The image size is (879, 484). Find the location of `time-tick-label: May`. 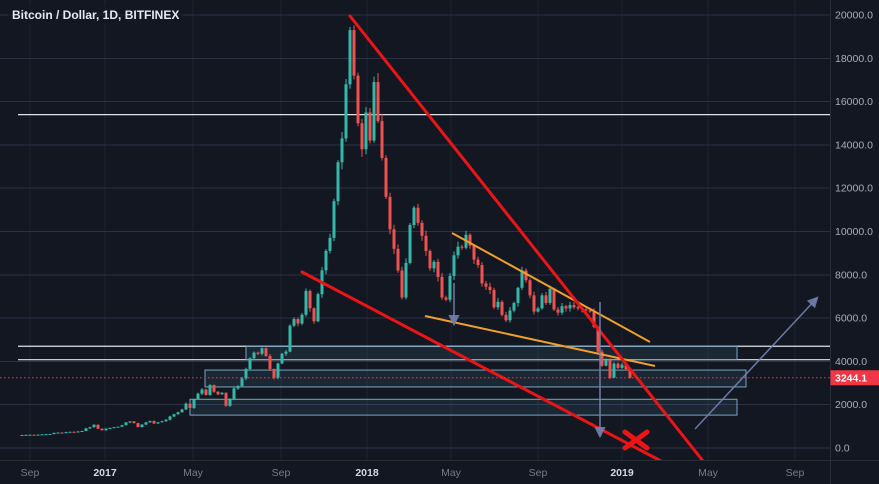

time-tick-label: May is located at coordinates (193, 473).